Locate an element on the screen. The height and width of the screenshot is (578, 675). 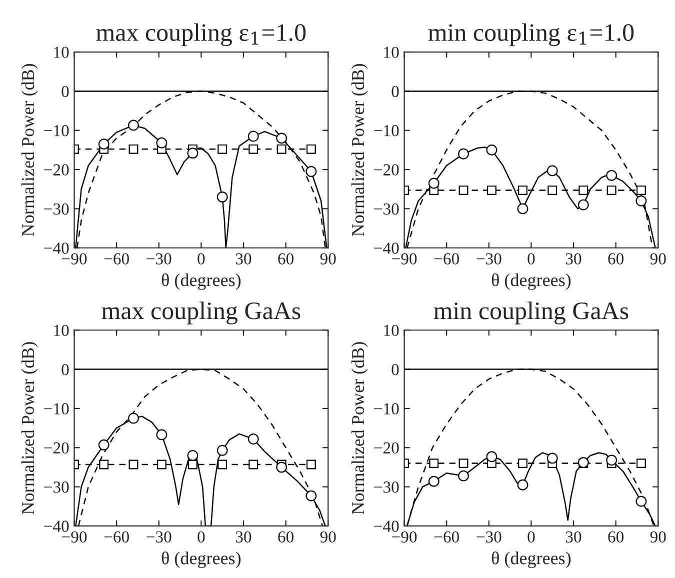
chart-title: min coupling GaAs is located at coordinates (531, 313).